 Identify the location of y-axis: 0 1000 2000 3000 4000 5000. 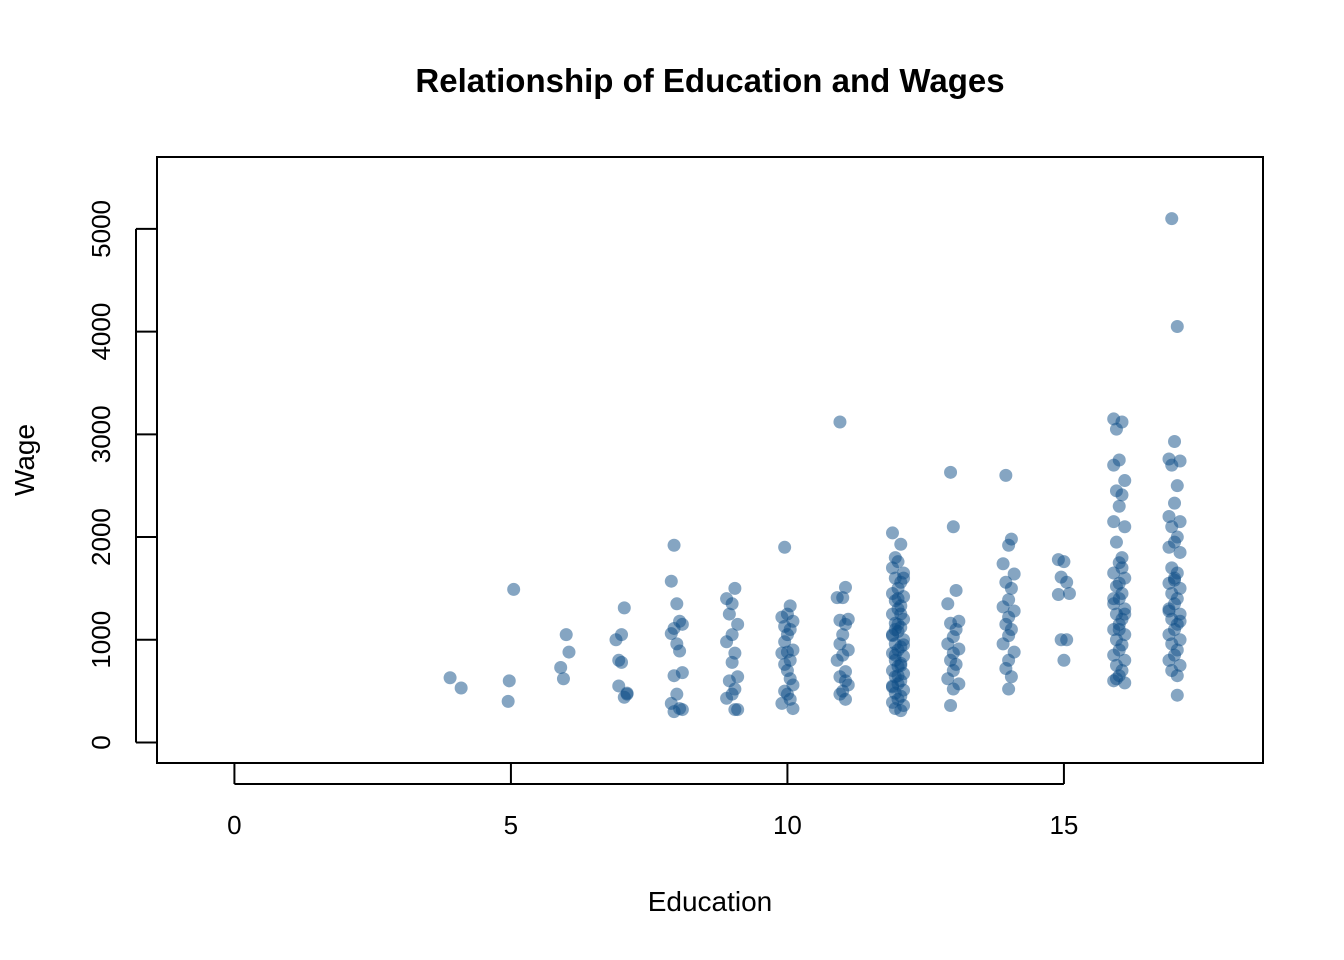
(121, 475).